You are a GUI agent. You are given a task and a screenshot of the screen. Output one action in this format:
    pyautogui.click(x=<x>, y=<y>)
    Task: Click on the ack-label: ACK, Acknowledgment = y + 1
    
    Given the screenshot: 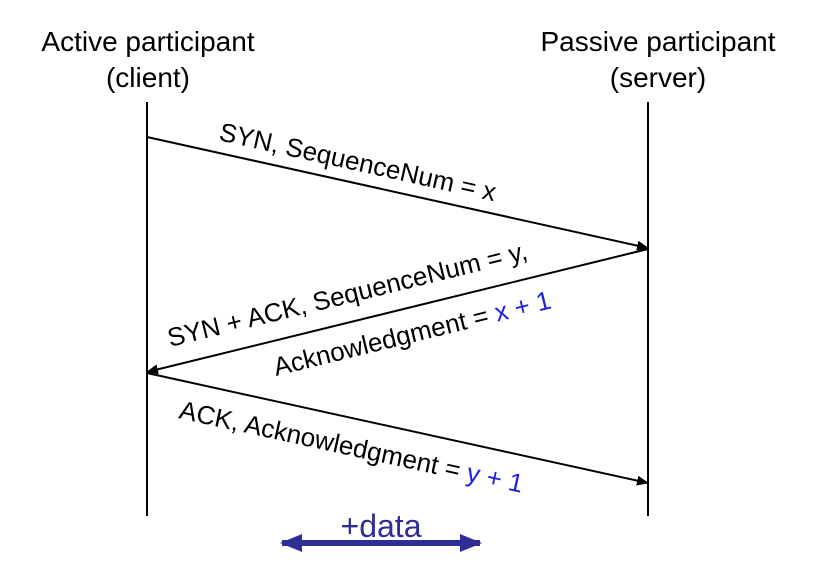 What is the action you would take?
    pyautogui.click(x=352, y=447)
    